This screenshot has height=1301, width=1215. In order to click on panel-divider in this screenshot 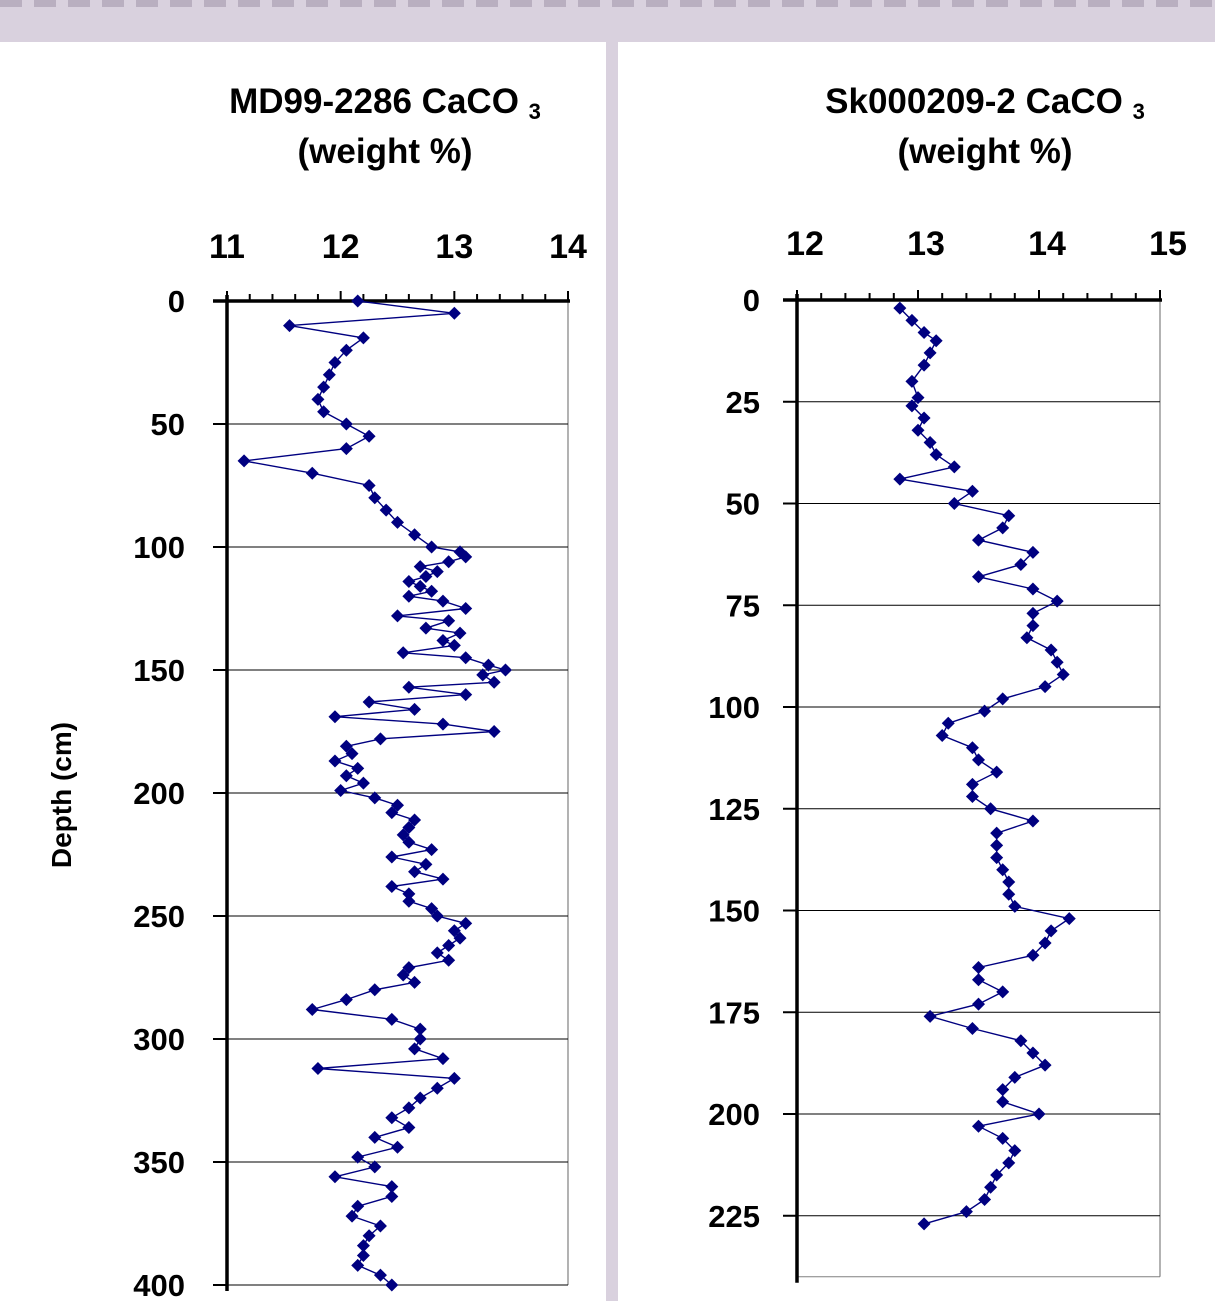, I will do `click(612, 671)`.